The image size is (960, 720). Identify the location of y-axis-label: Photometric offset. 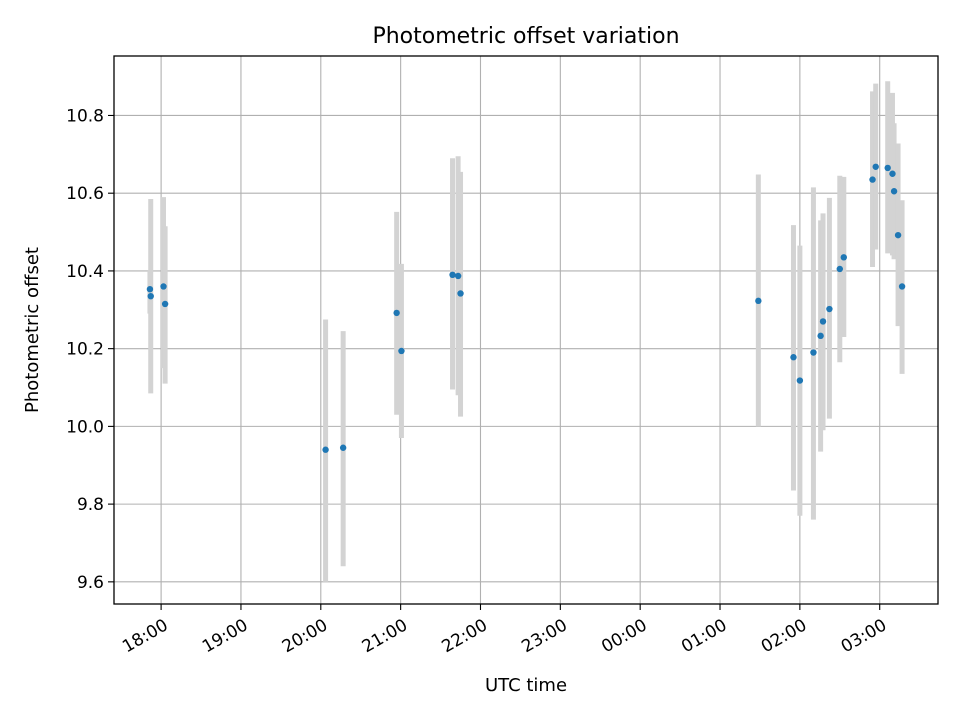
(32, 330).